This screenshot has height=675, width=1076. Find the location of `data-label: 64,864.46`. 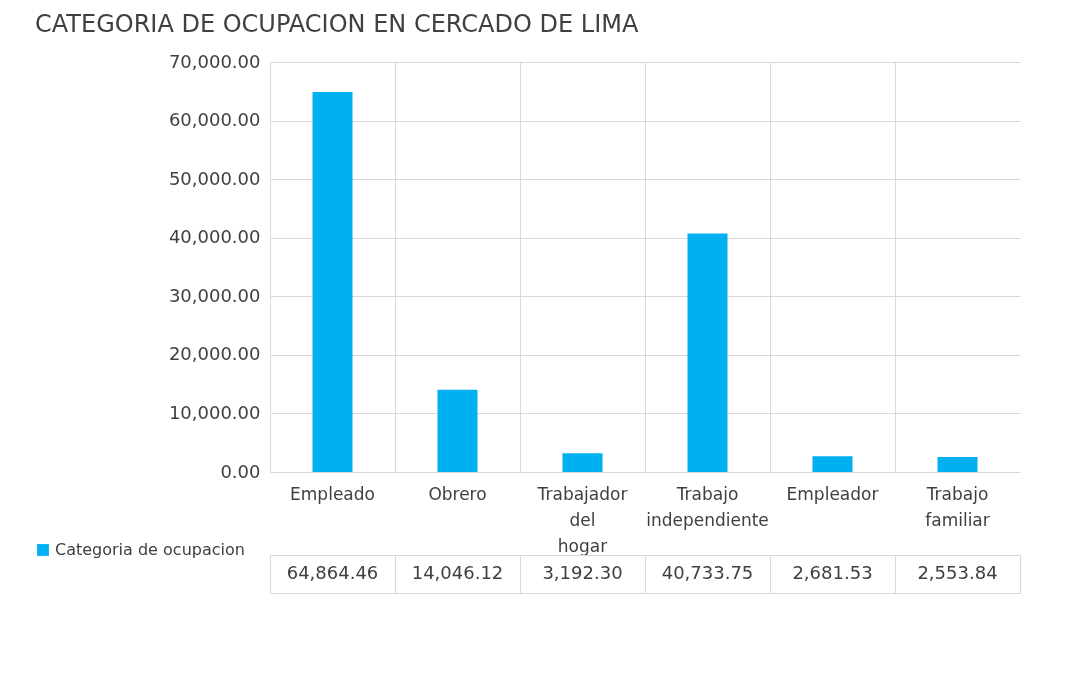

data-label: 64,864.46 is located at coordinates (332, 572).